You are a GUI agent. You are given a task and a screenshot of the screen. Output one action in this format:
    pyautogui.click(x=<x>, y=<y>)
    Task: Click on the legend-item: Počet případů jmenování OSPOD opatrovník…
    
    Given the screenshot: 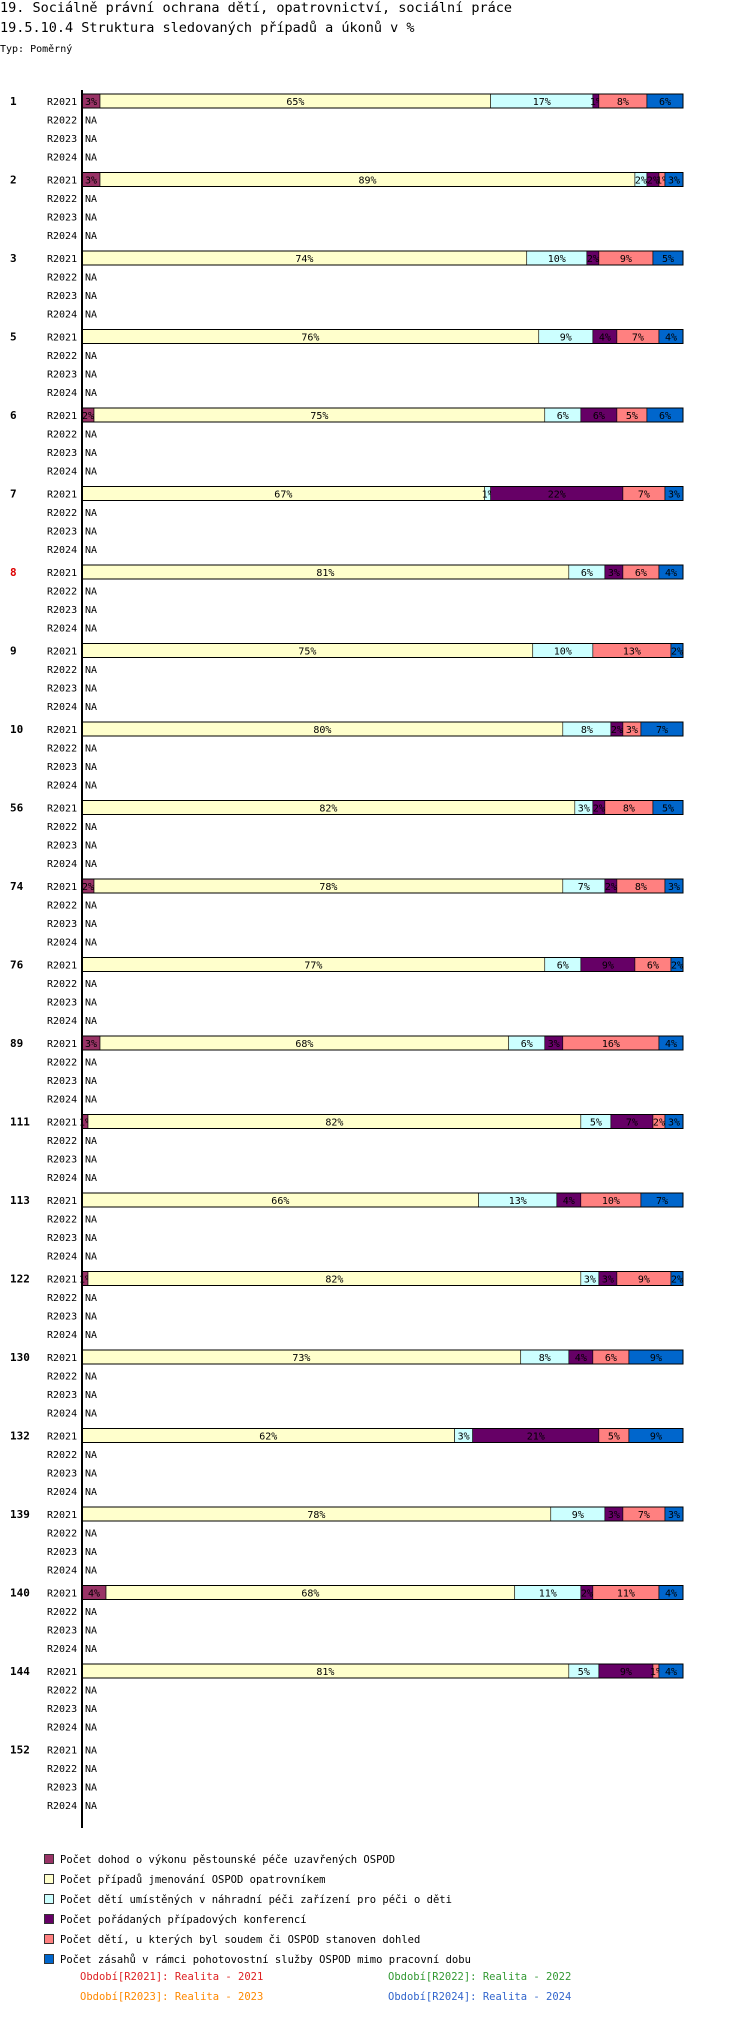 What is the action you would take?
    pyautogui.click(x=185, y=1880)
    